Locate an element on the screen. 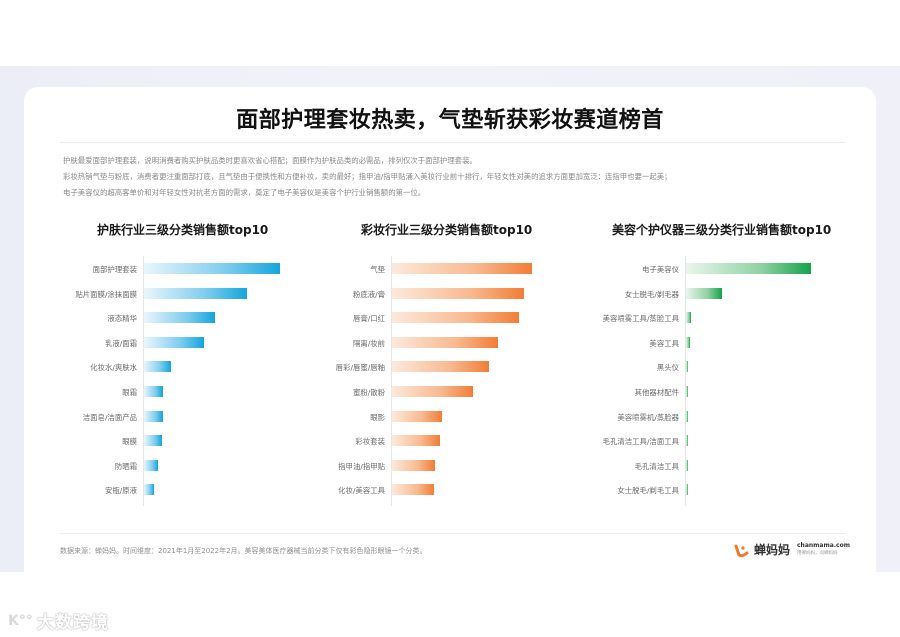 The image size is (900, 637). bar-label: 蜜粉/散粉 is located at coordinates (368, 392).